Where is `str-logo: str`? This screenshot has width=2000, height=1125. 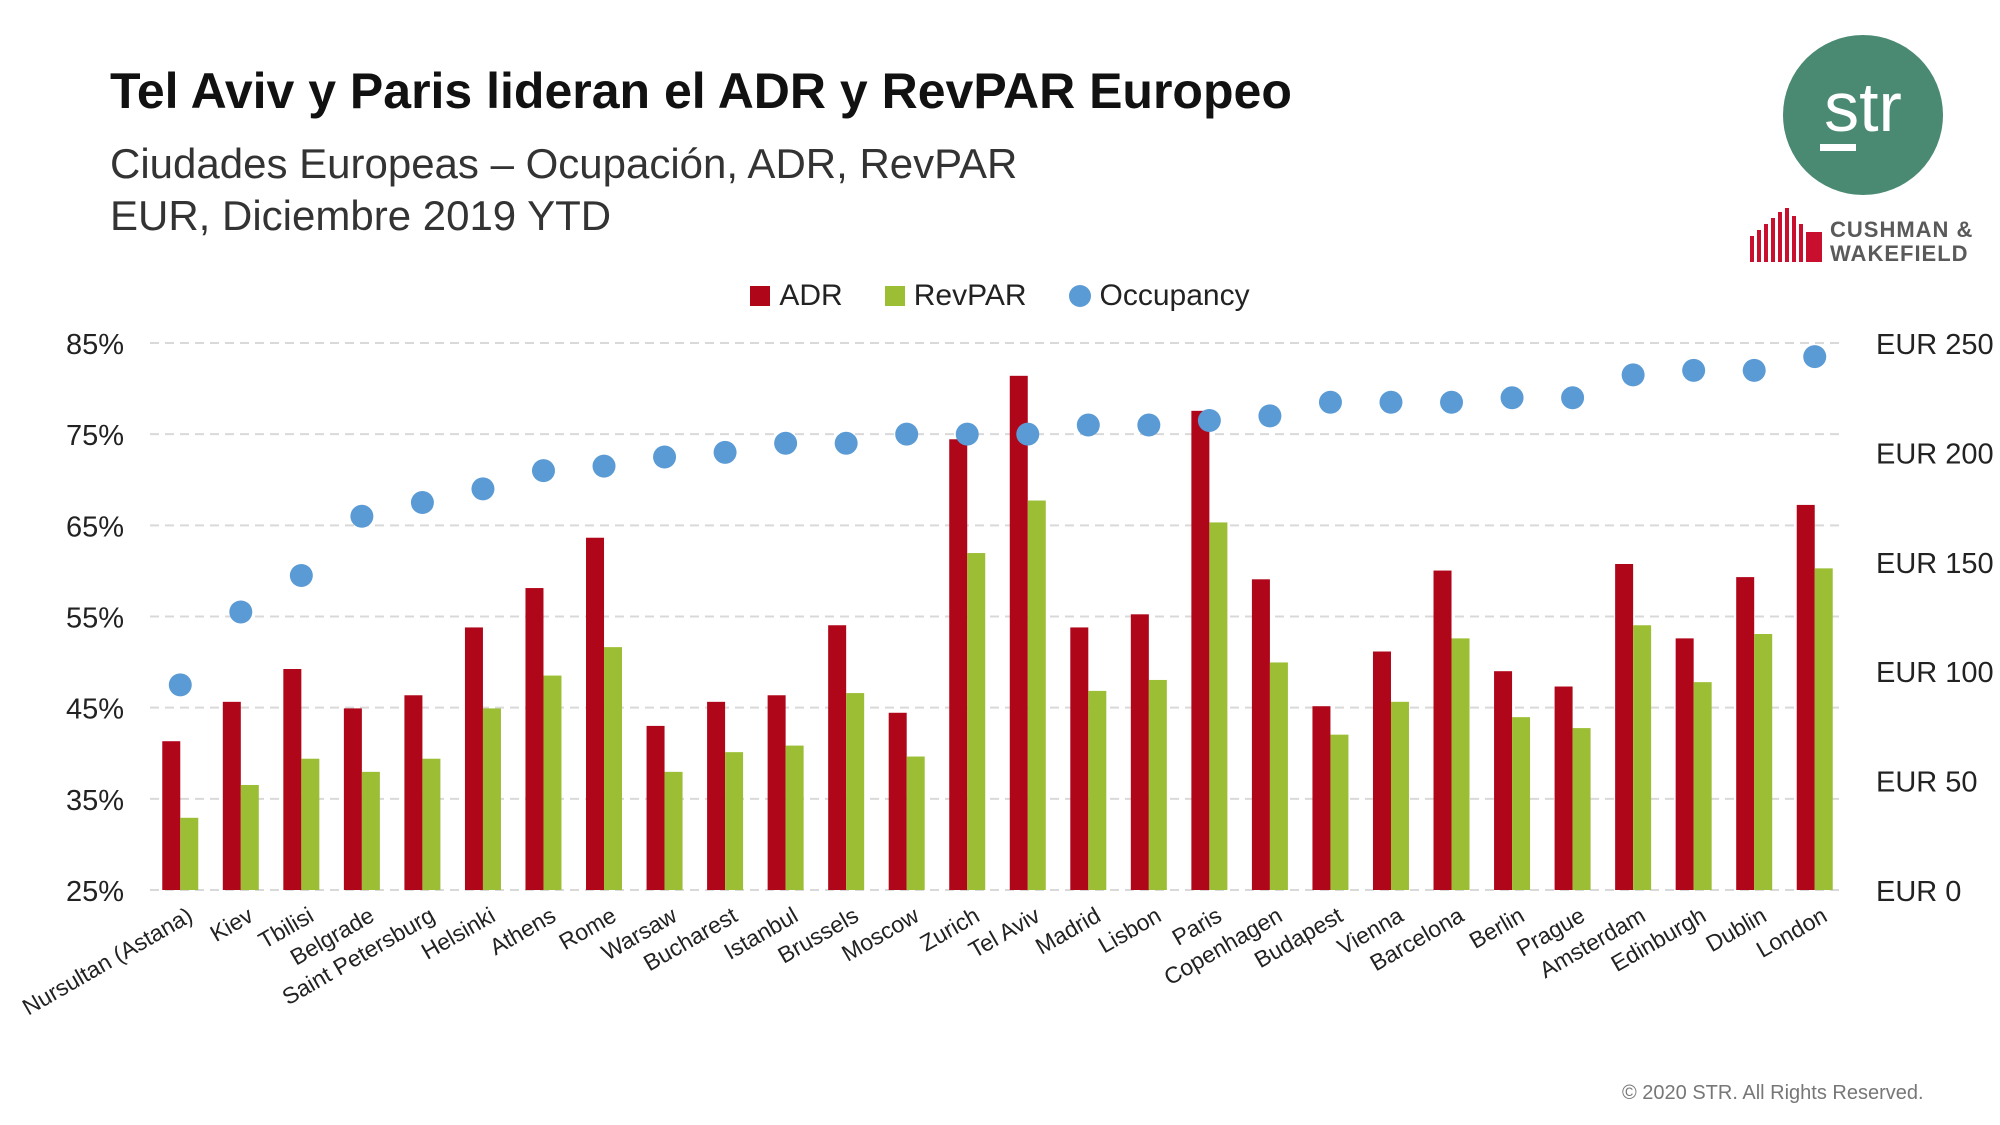
str-logo: str is located at coordinates (1863, 115).